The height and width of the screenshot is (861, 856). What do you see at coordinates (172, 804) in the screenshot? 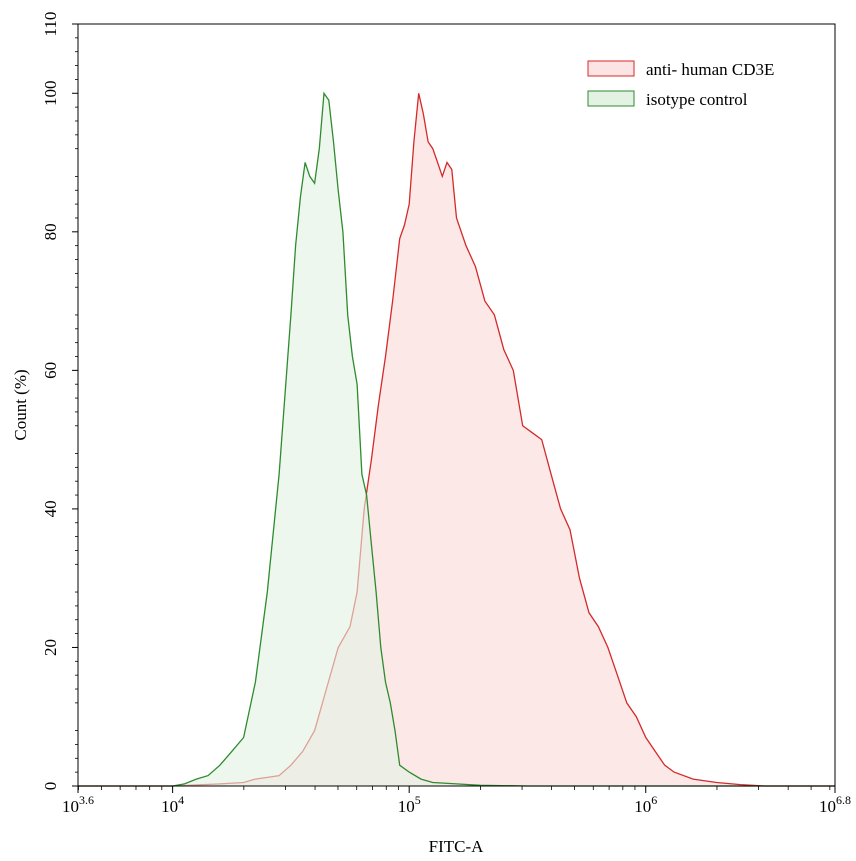
I see `x-tick-label-4: 10⁴` at bounding box center [172, 804].